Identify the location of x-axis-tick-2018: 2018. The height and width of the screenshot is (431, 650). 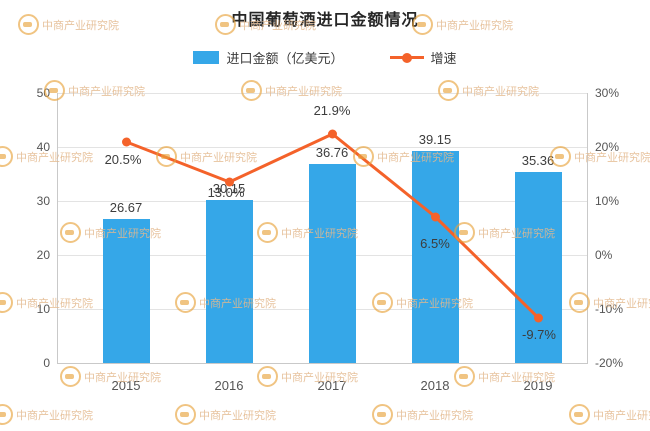
(435, 385).